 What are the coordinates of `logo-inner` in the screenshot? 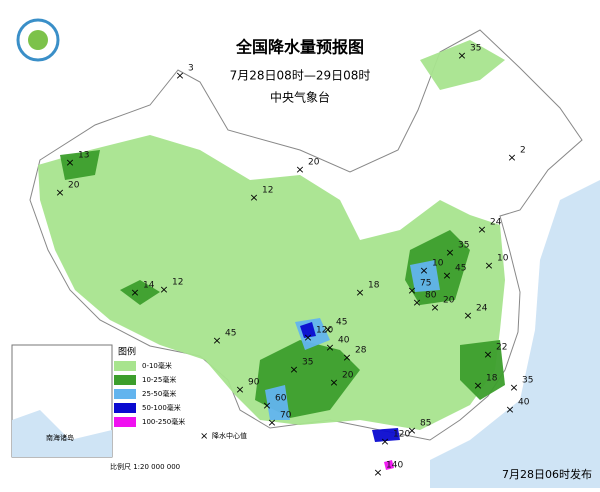 It's located at (38, 40).